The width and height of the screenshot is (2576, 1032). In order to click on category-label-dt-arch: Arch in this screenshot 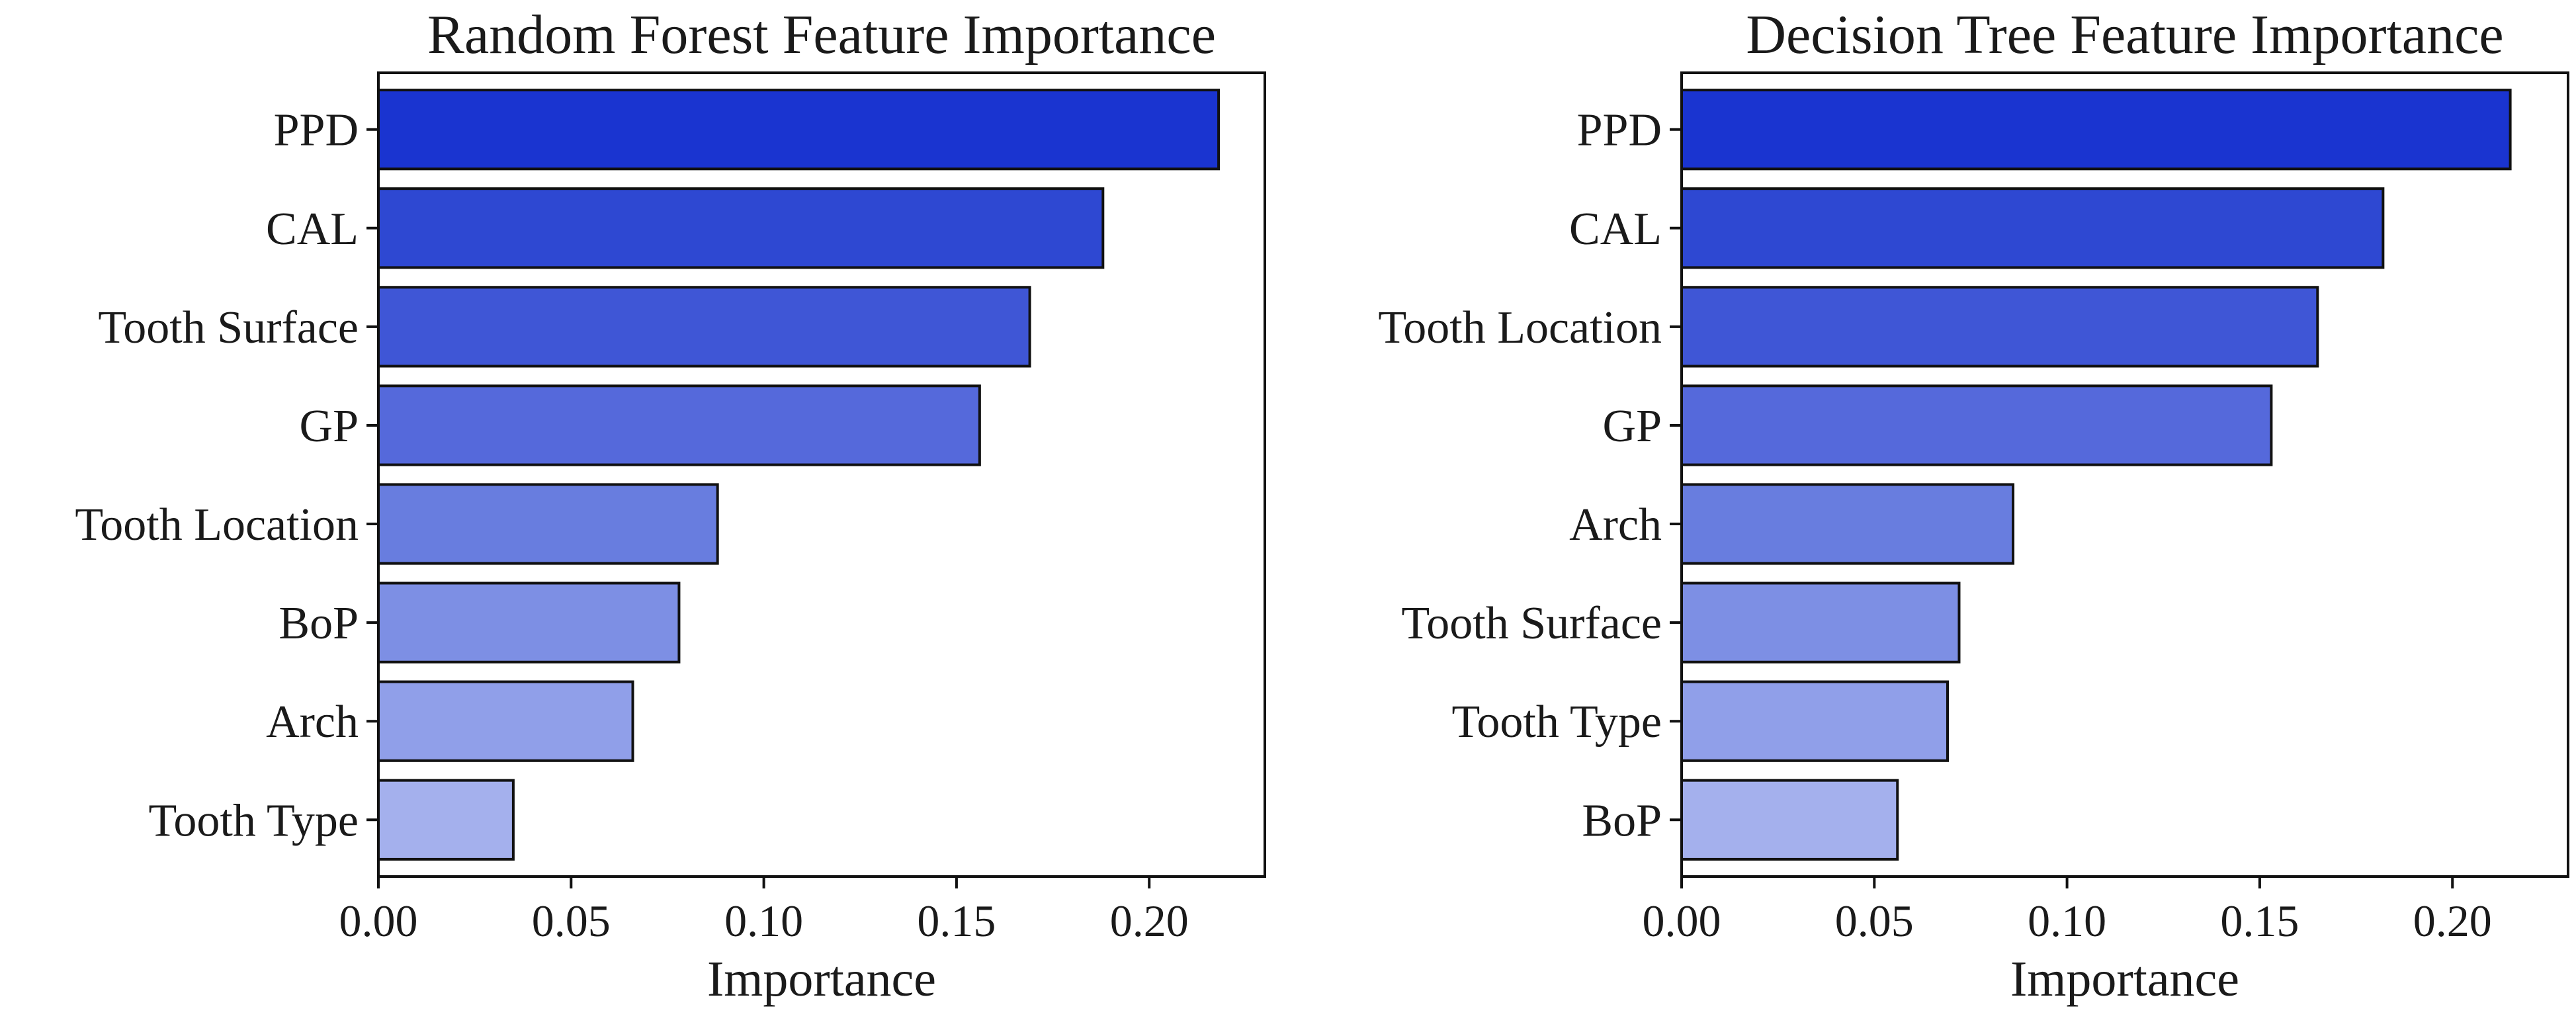, I will do `click(1616, 524)`.